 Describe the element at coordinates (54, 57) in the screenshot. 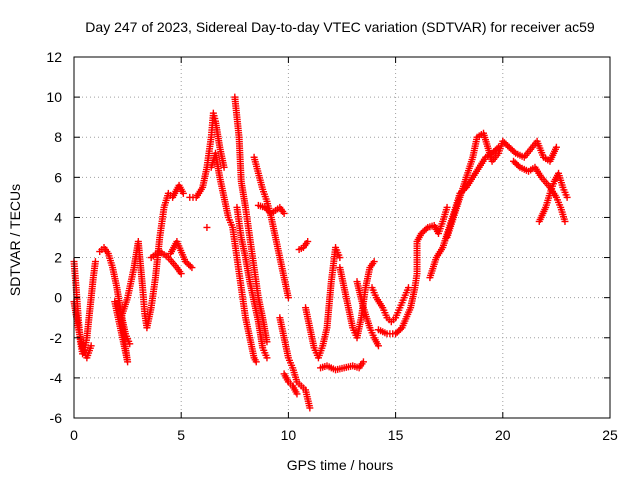

I see `y-tick-label: 12` at that location.